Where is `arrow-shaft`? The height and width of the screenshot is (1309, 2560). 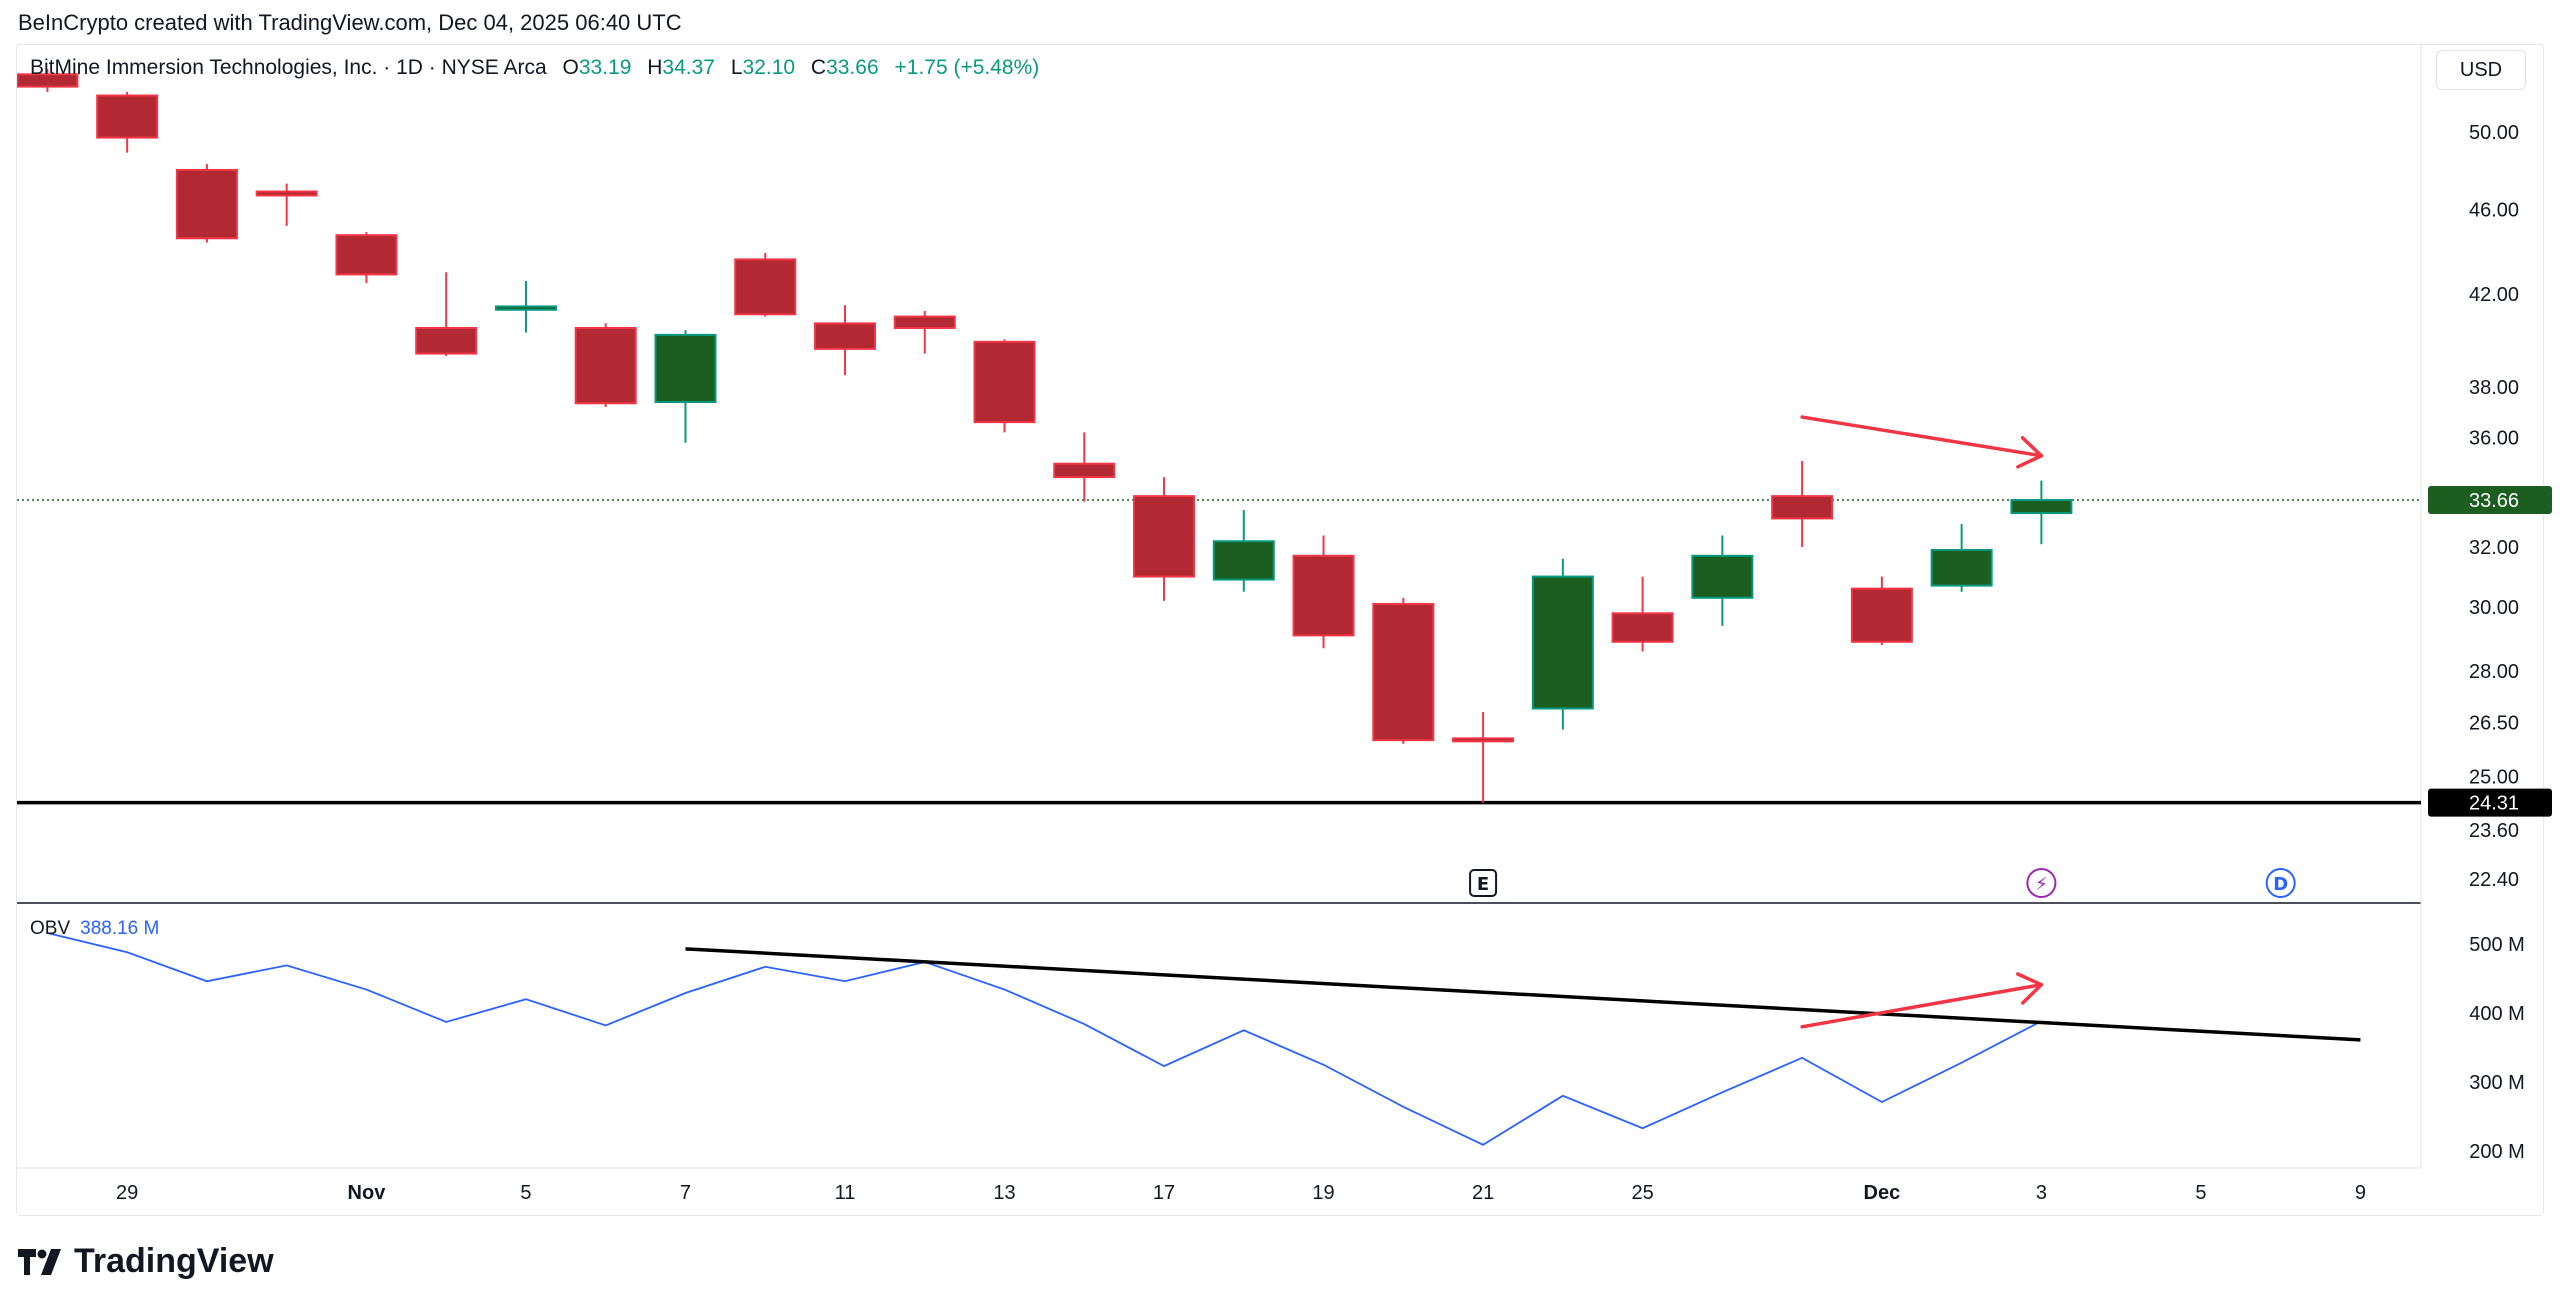 arrow-shaft is located at coordinates (1922, 436).